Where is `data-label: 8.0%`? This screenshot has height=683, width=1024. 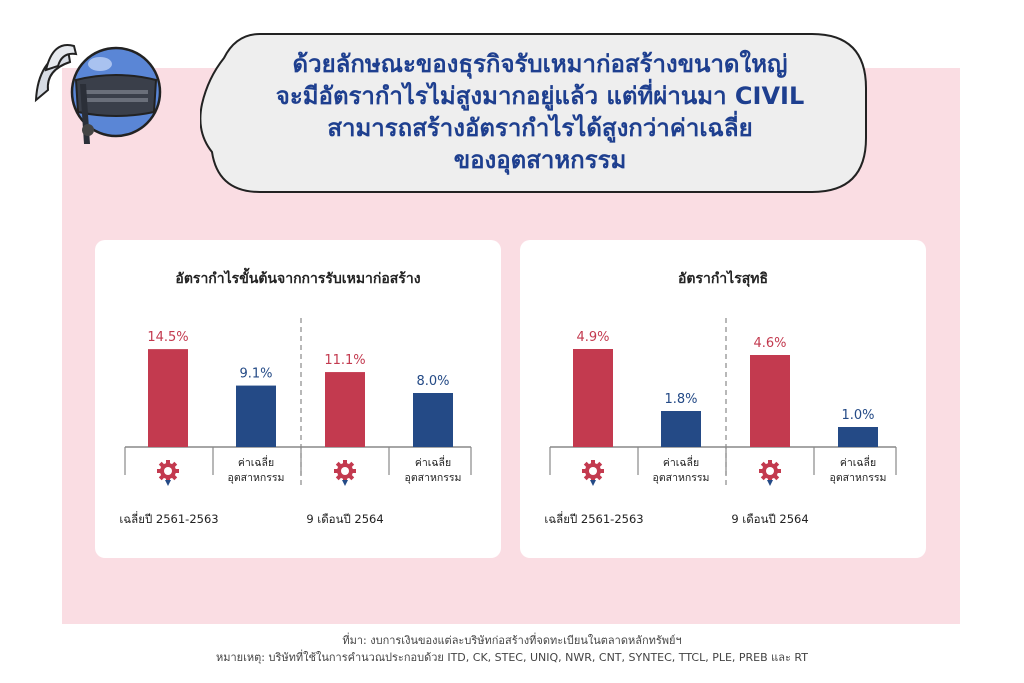 data-label: 8.0% is located at coordinates (432, 381).